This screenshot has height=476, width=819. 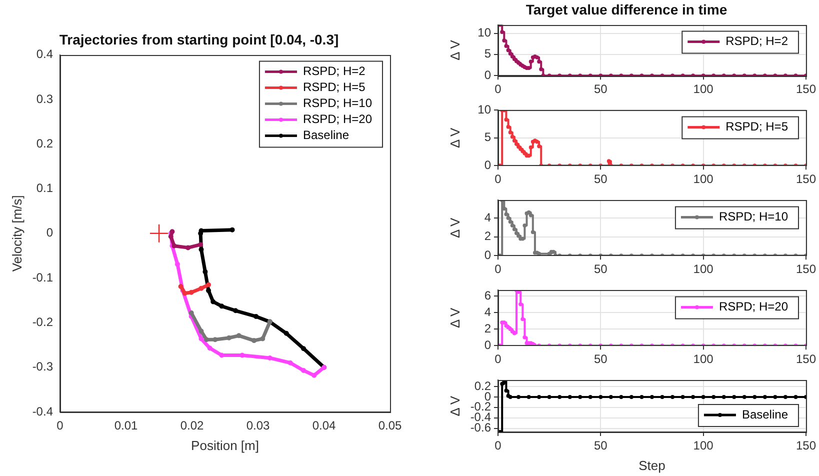 What do you see at coordinates (225, 445) in the screenshot?
I see `x-axis-title: Position [m]` at bounding box center [225, 445].